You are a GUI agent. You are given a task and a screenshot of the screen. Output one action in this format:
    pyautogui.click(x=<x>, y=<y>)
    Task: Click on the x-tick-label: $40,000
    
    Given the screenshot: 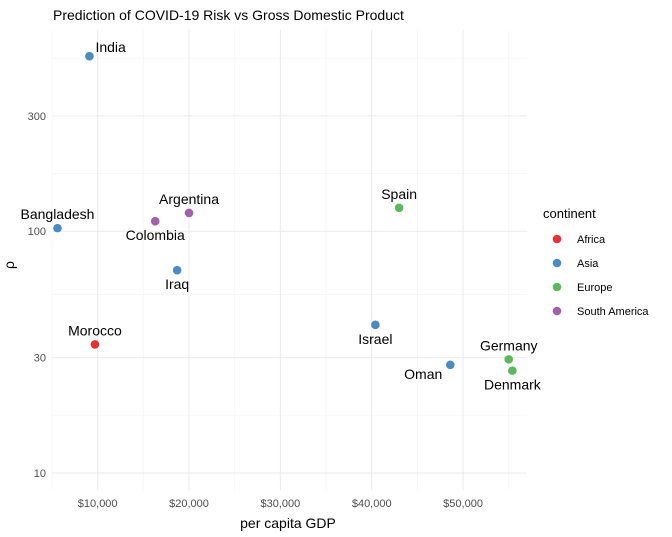 What is the action you would take?
    pyautogui.click(x=372, y=504)
    